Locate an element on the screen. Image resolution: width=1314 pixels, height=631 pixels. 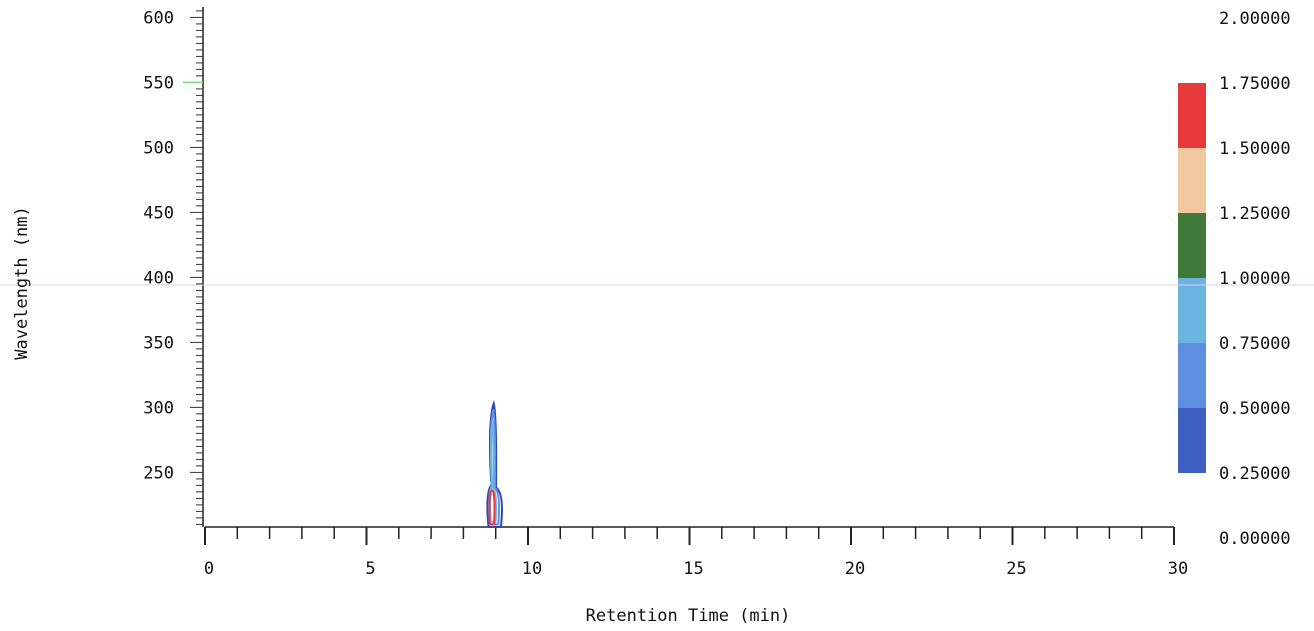
peak-contours is located at coordinates (494, 464).